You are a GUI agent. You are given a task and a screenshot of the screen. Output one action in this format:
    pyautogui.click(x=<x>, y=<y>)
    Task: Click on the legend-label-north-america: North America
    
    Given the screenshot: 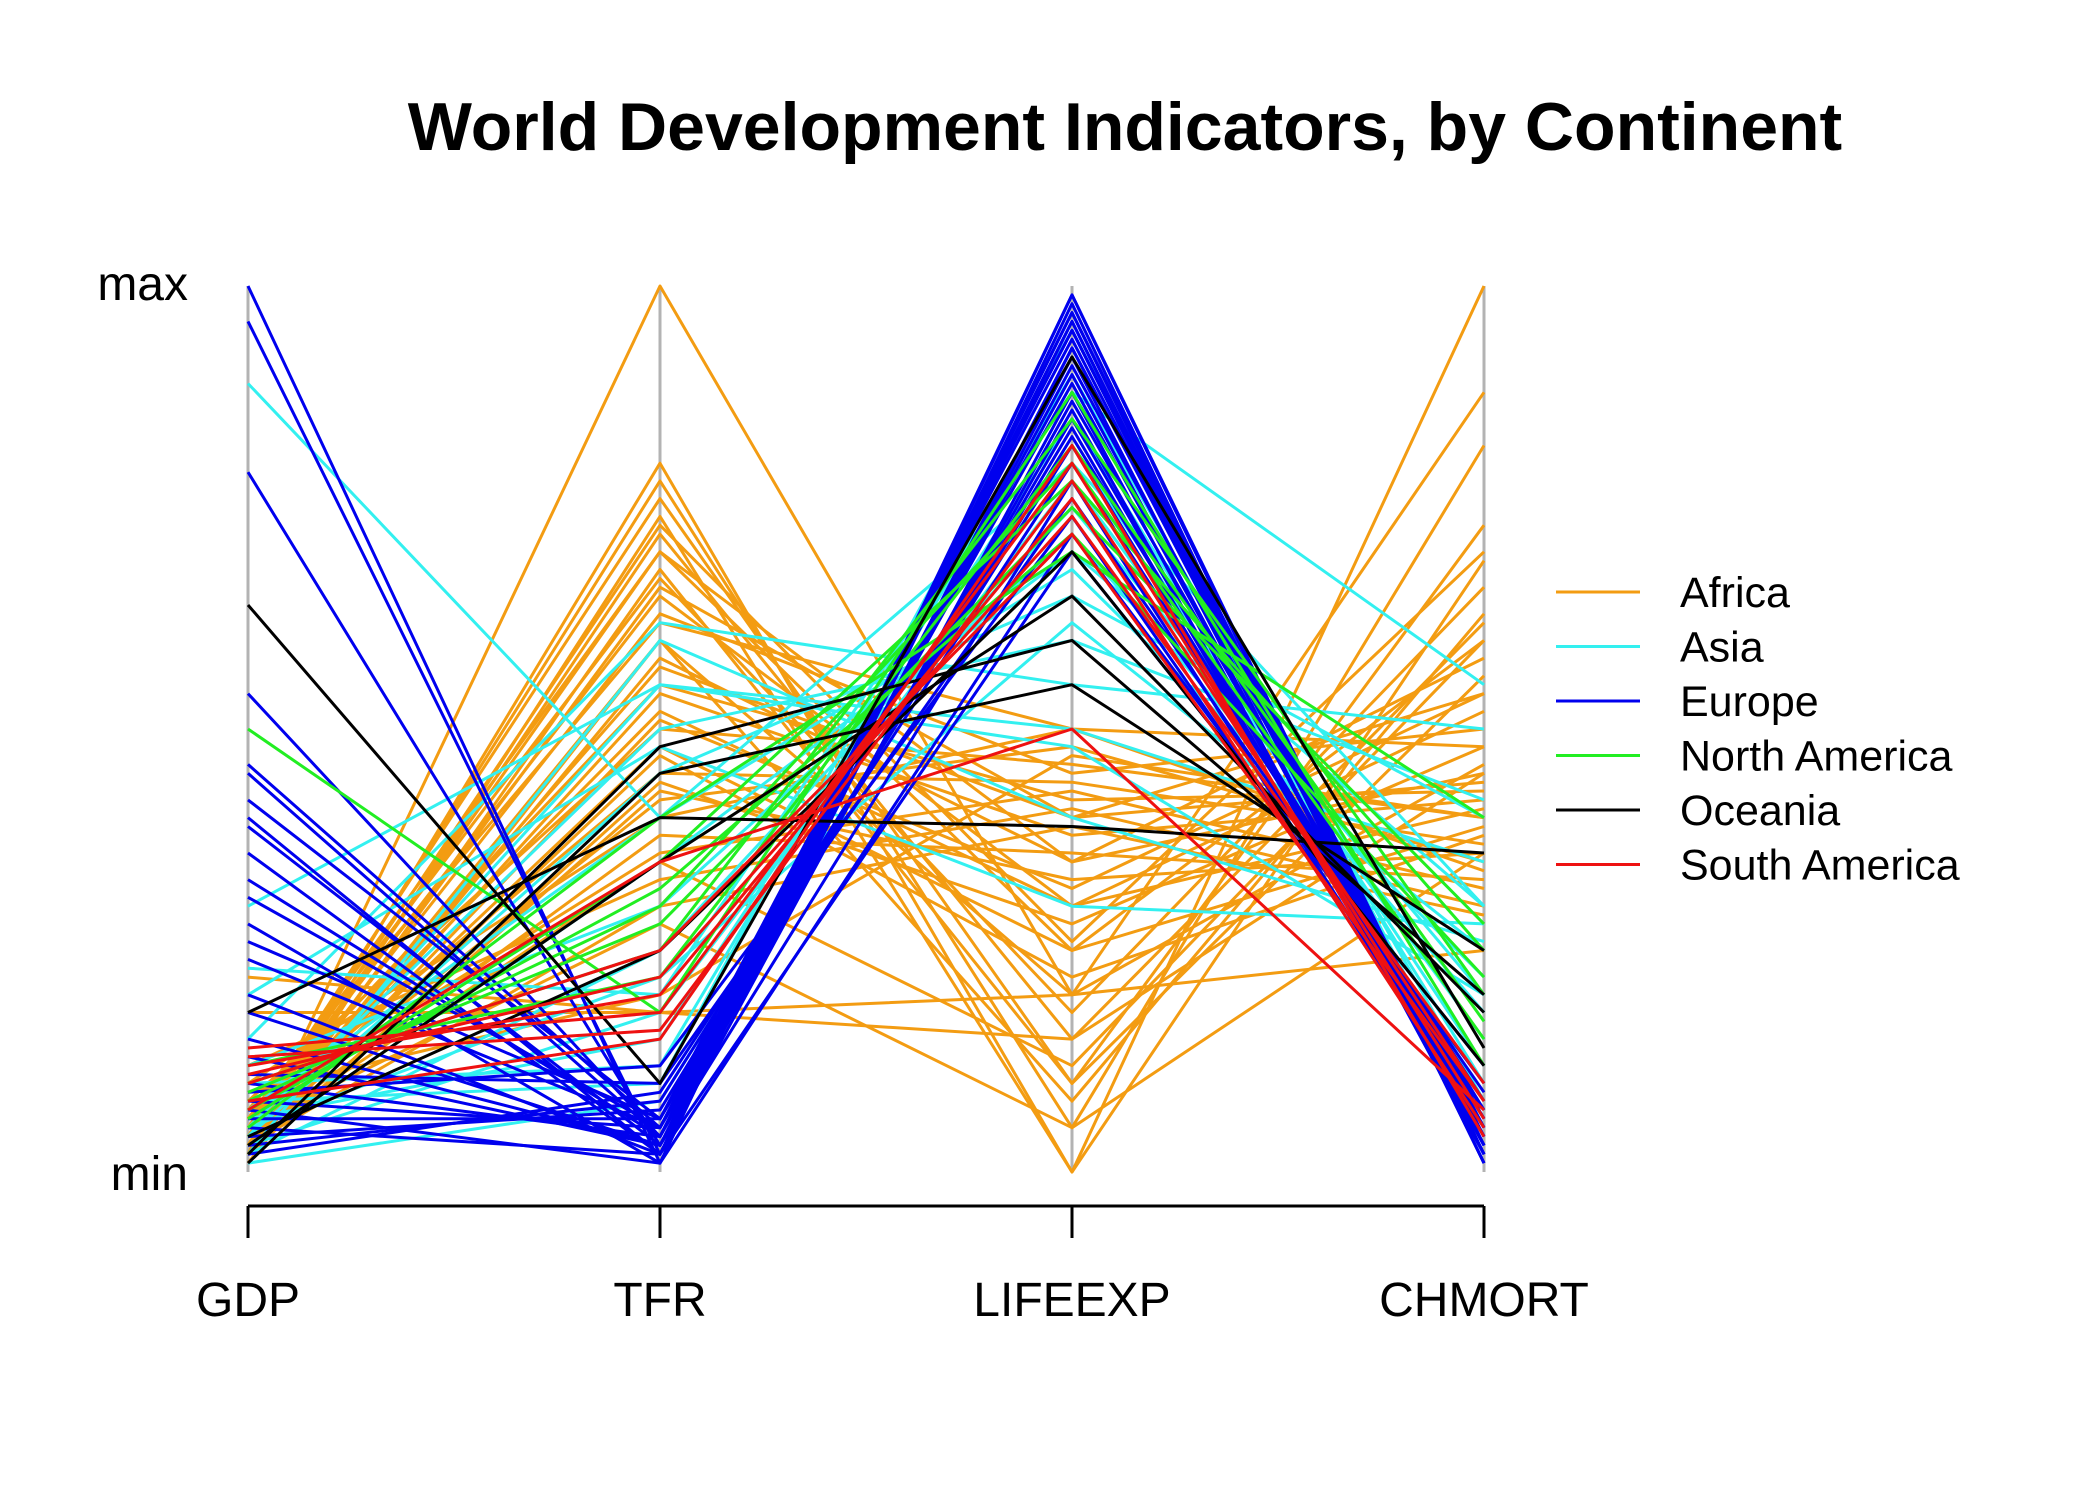 What is the action you would take?
    pyautogui.click(x=1816, y=757)
    